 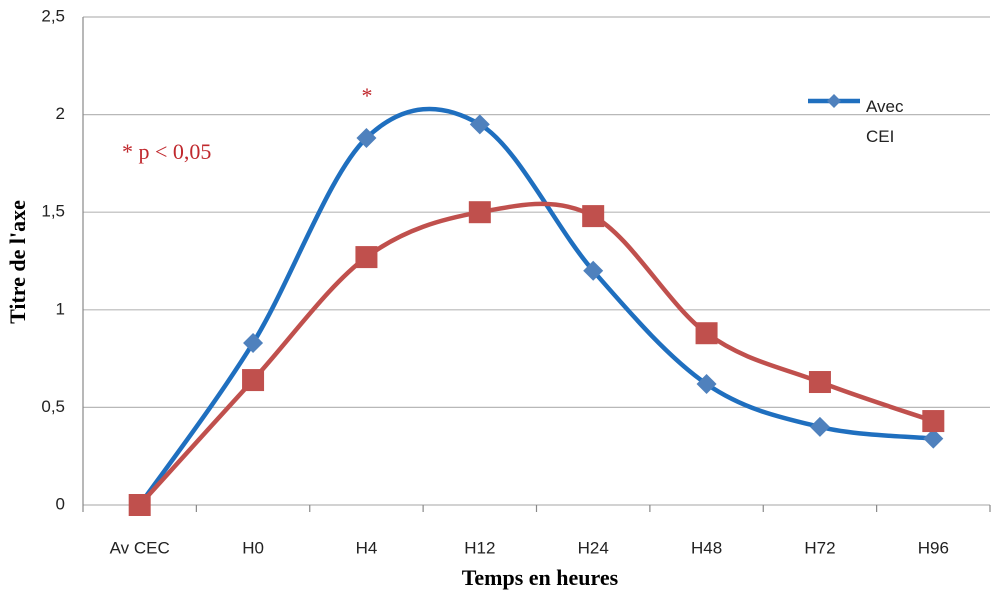 What do you see at coordinates (53, 406) in the screenshot?
I see `y-tick-label: 0,5` at bounding box center [53, 406].